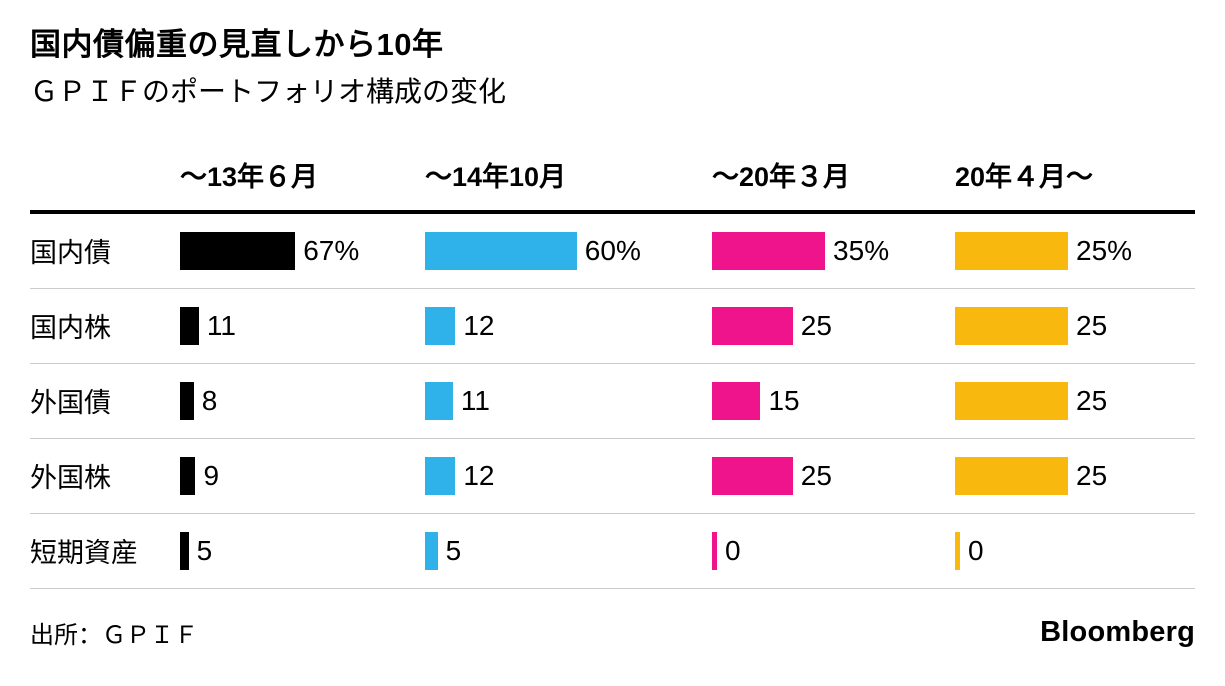 This screenshot has width=1225, height=686. I want to click on bar-value: 60%, so click(612, 250).